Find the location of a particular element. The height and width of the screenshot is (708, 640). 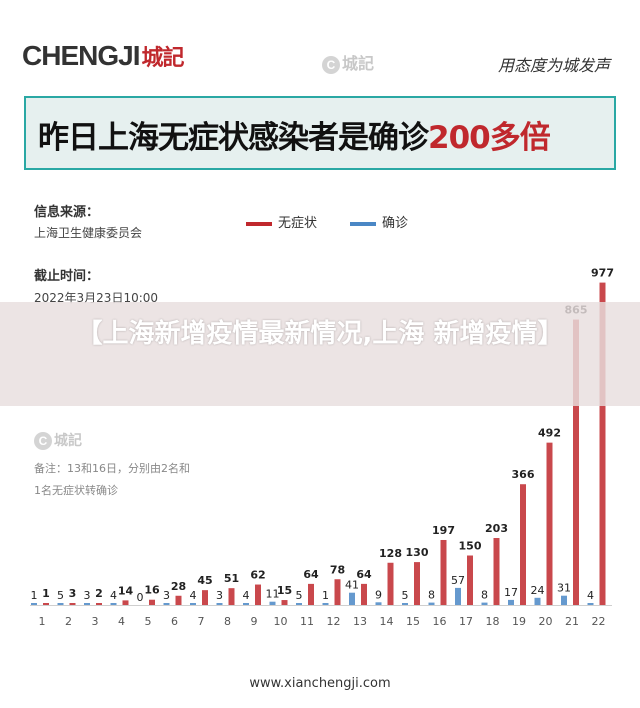

data-label-asymptomatic: 3 is located at coordinates (73, 593).